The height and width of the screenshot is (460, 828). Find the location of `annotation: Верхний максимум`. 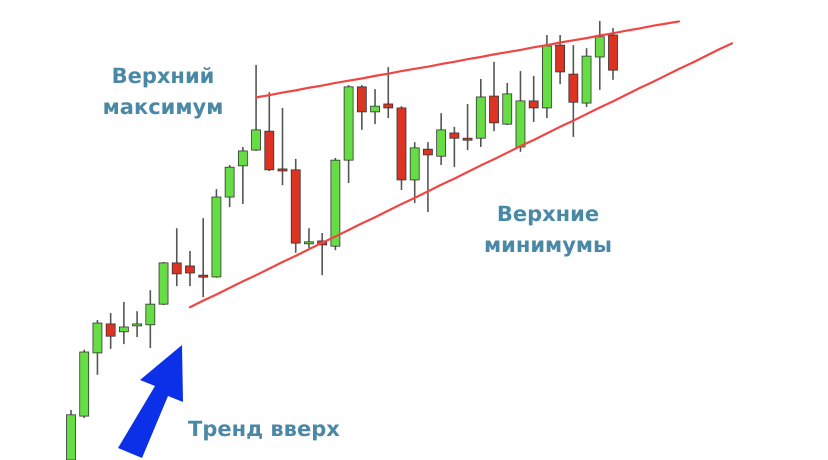

annotation: Верхний максимум is located at coordinates (163, 91).